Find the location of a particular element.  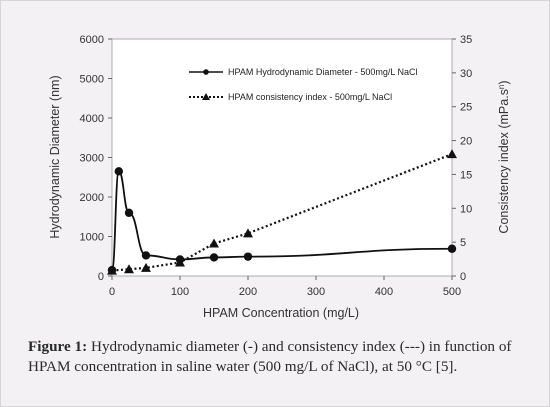

y2-tick-label: 15 is located at coordinates (466, 175).